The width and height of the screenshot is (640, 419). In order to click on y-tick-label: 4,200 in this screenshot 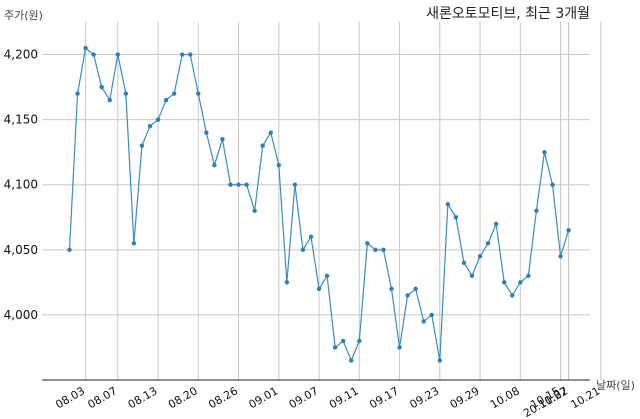, I will do `click(21, 55)`.